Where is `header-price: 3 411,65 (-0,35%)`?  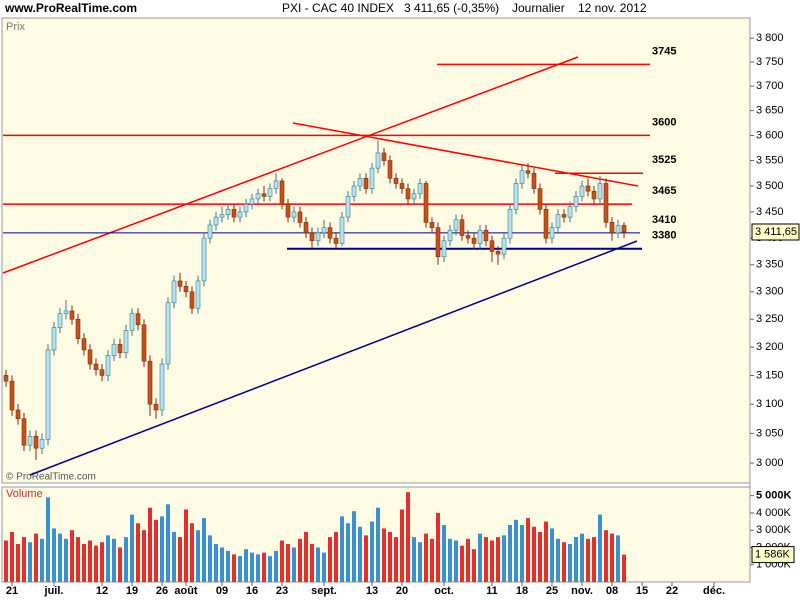 header-price: 3 411,65 (-0,35%) is located at coordinates (451, 8).